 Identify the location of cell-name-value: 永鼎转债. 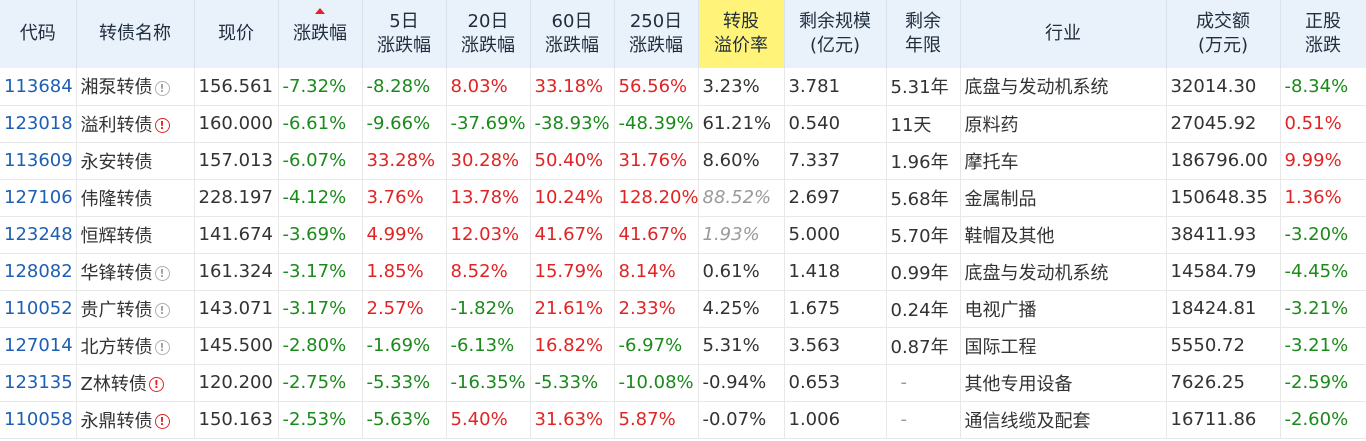
(116, 421).